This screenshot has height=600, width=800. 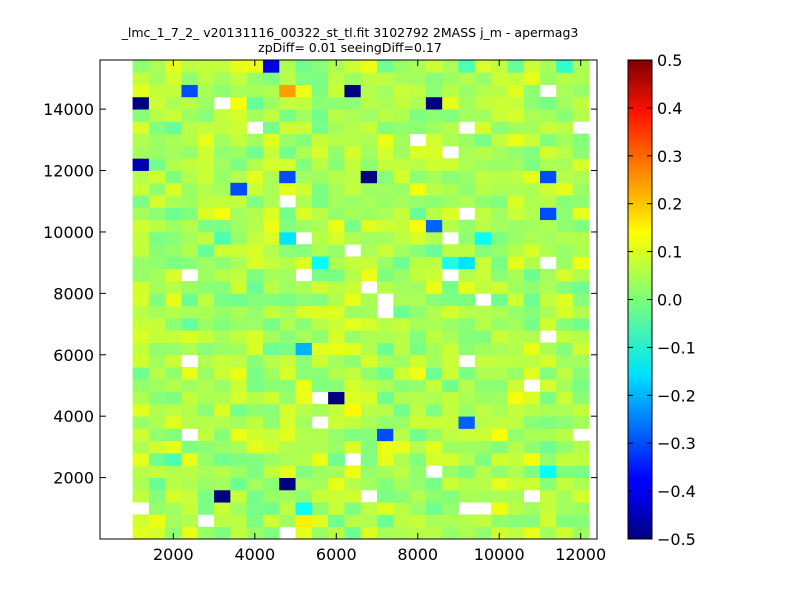 What do you see at coordinates (73, 478) in the screenshot?
I see `y-tick-label: 2000` at bounding box center [73, 478].